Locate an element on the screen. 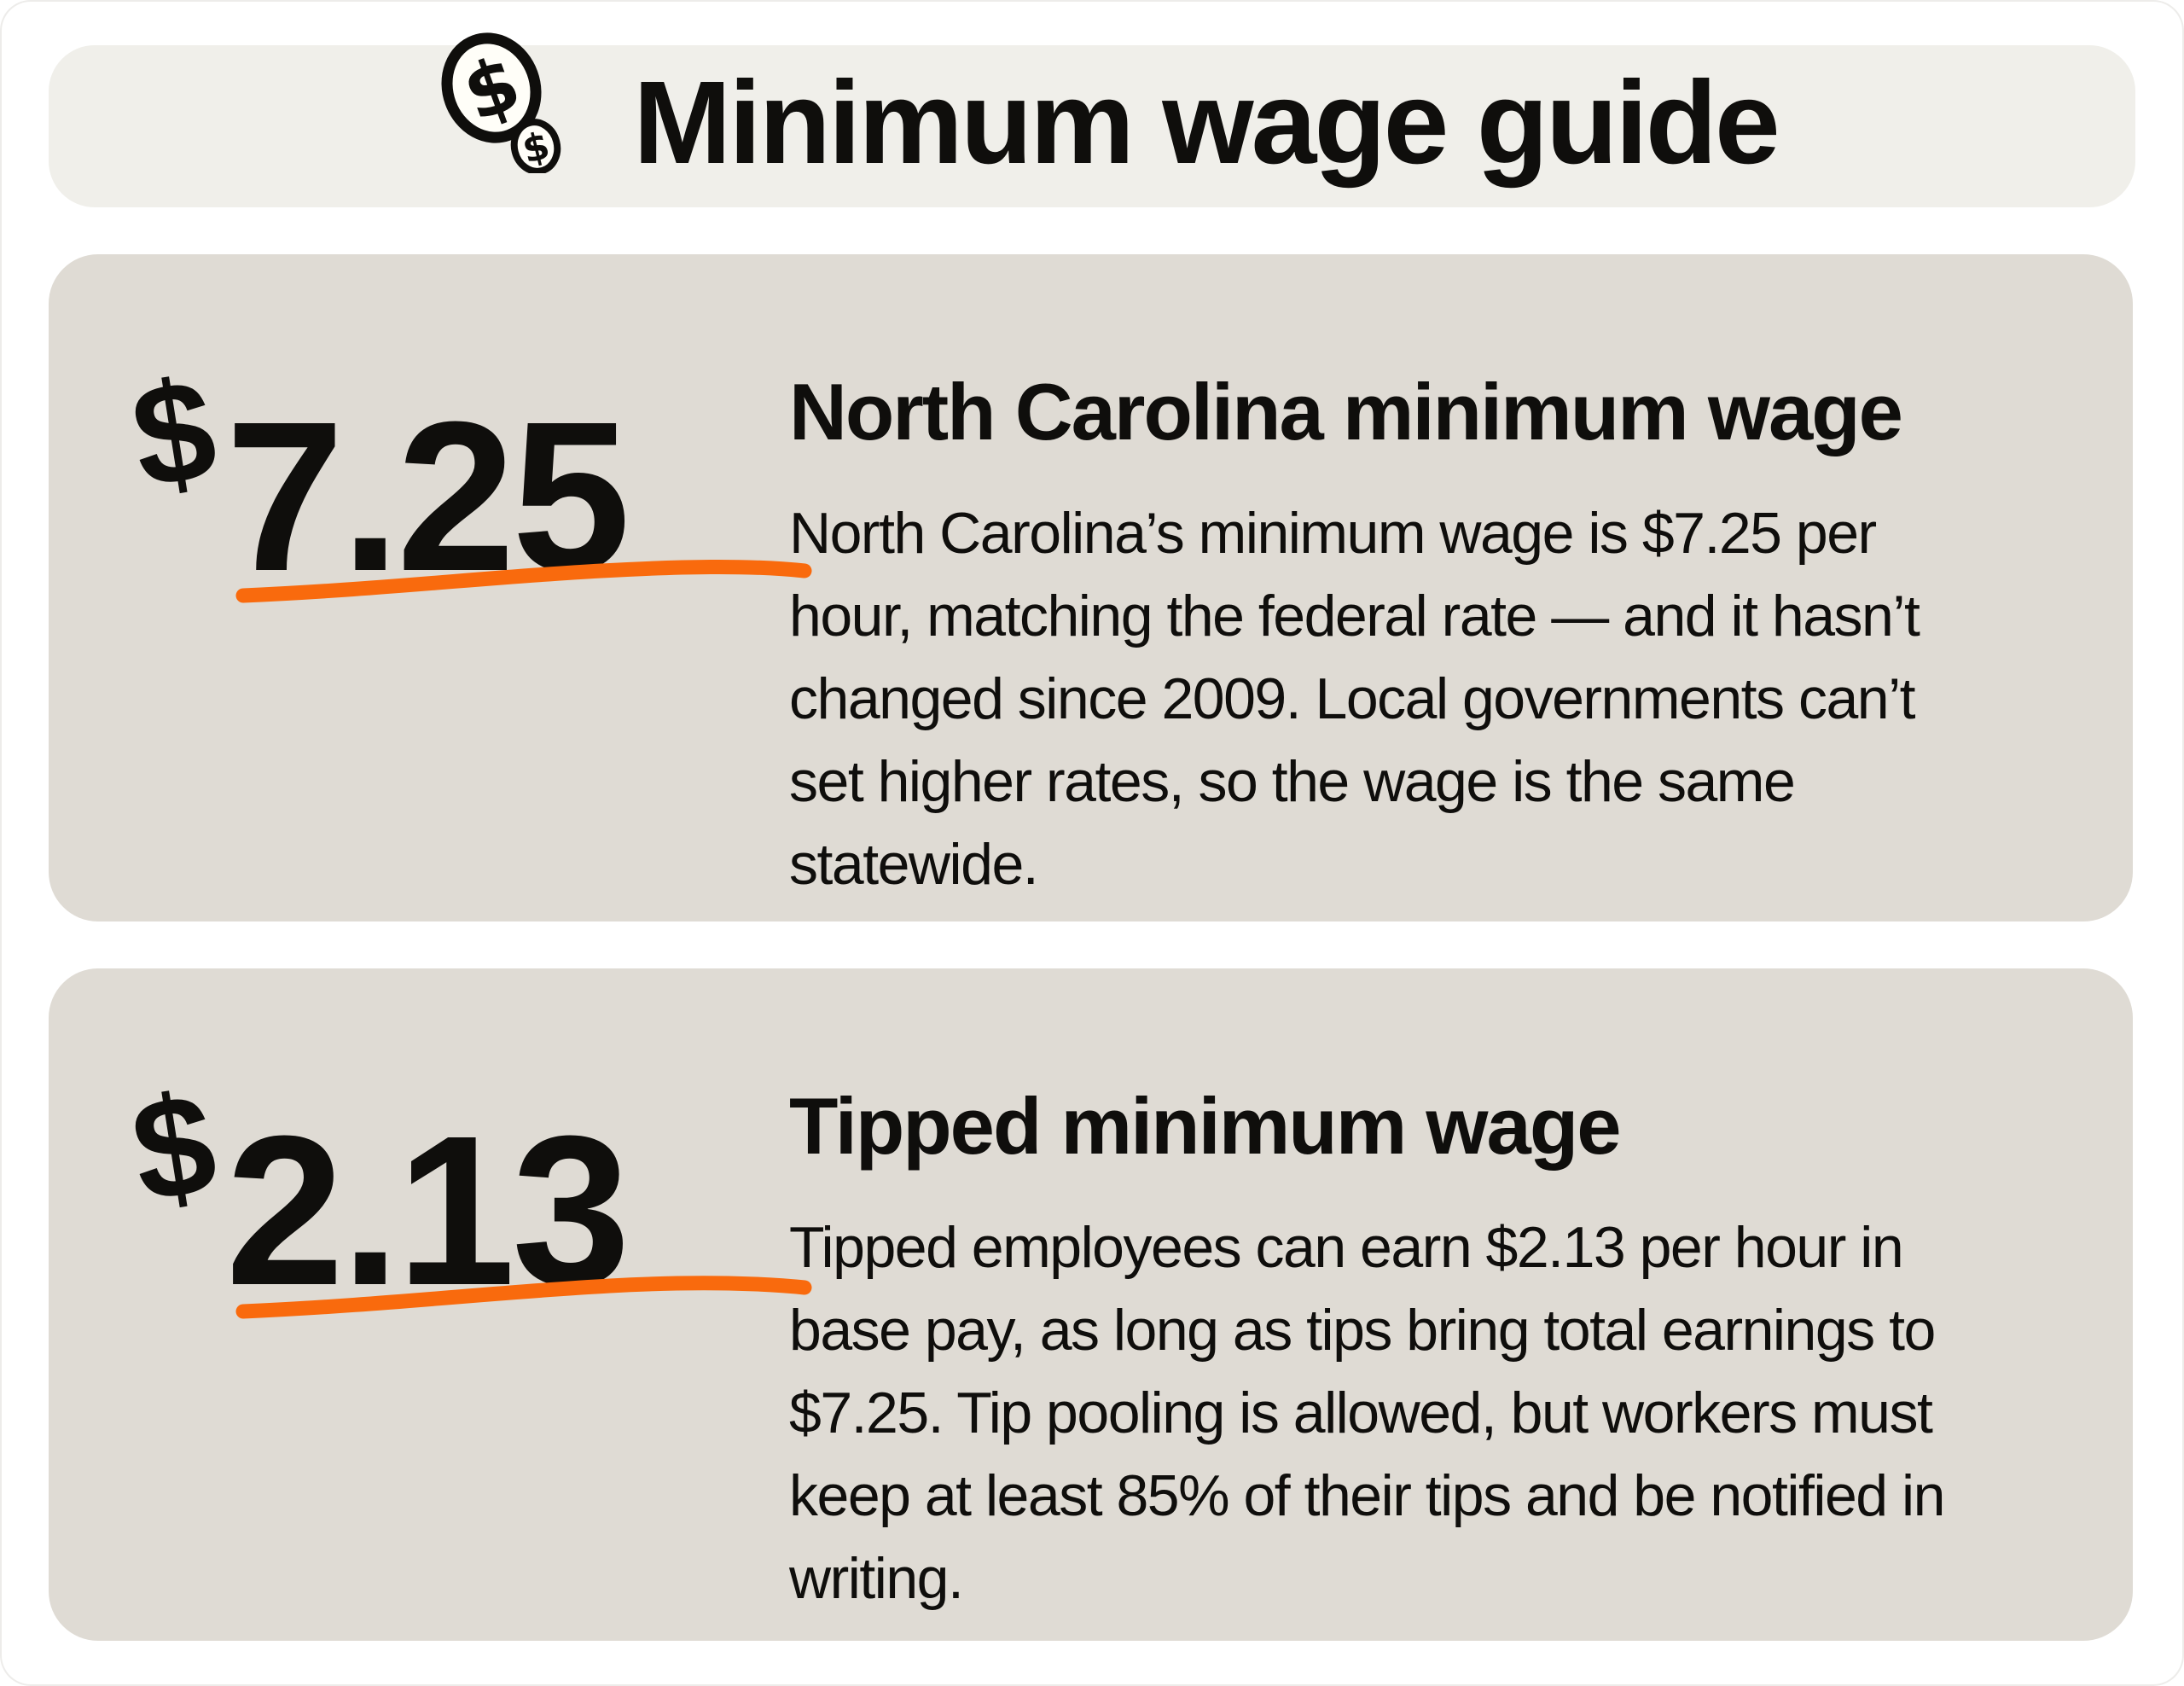  header-pill: $ $ Minimum wage guide is located at coordinates (1092, 119).